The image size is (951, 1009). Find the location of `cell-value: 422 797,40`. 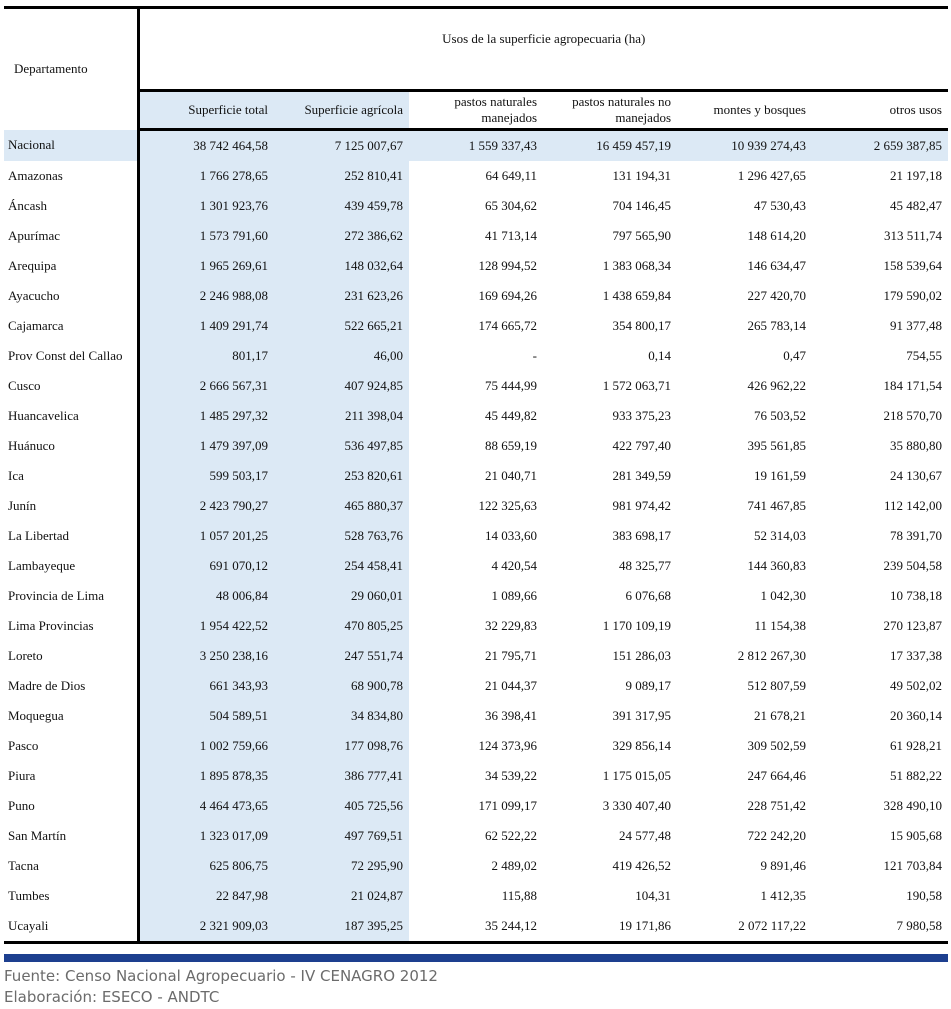

cell-value: 422 797,40 is located at coordinates (642, 445).